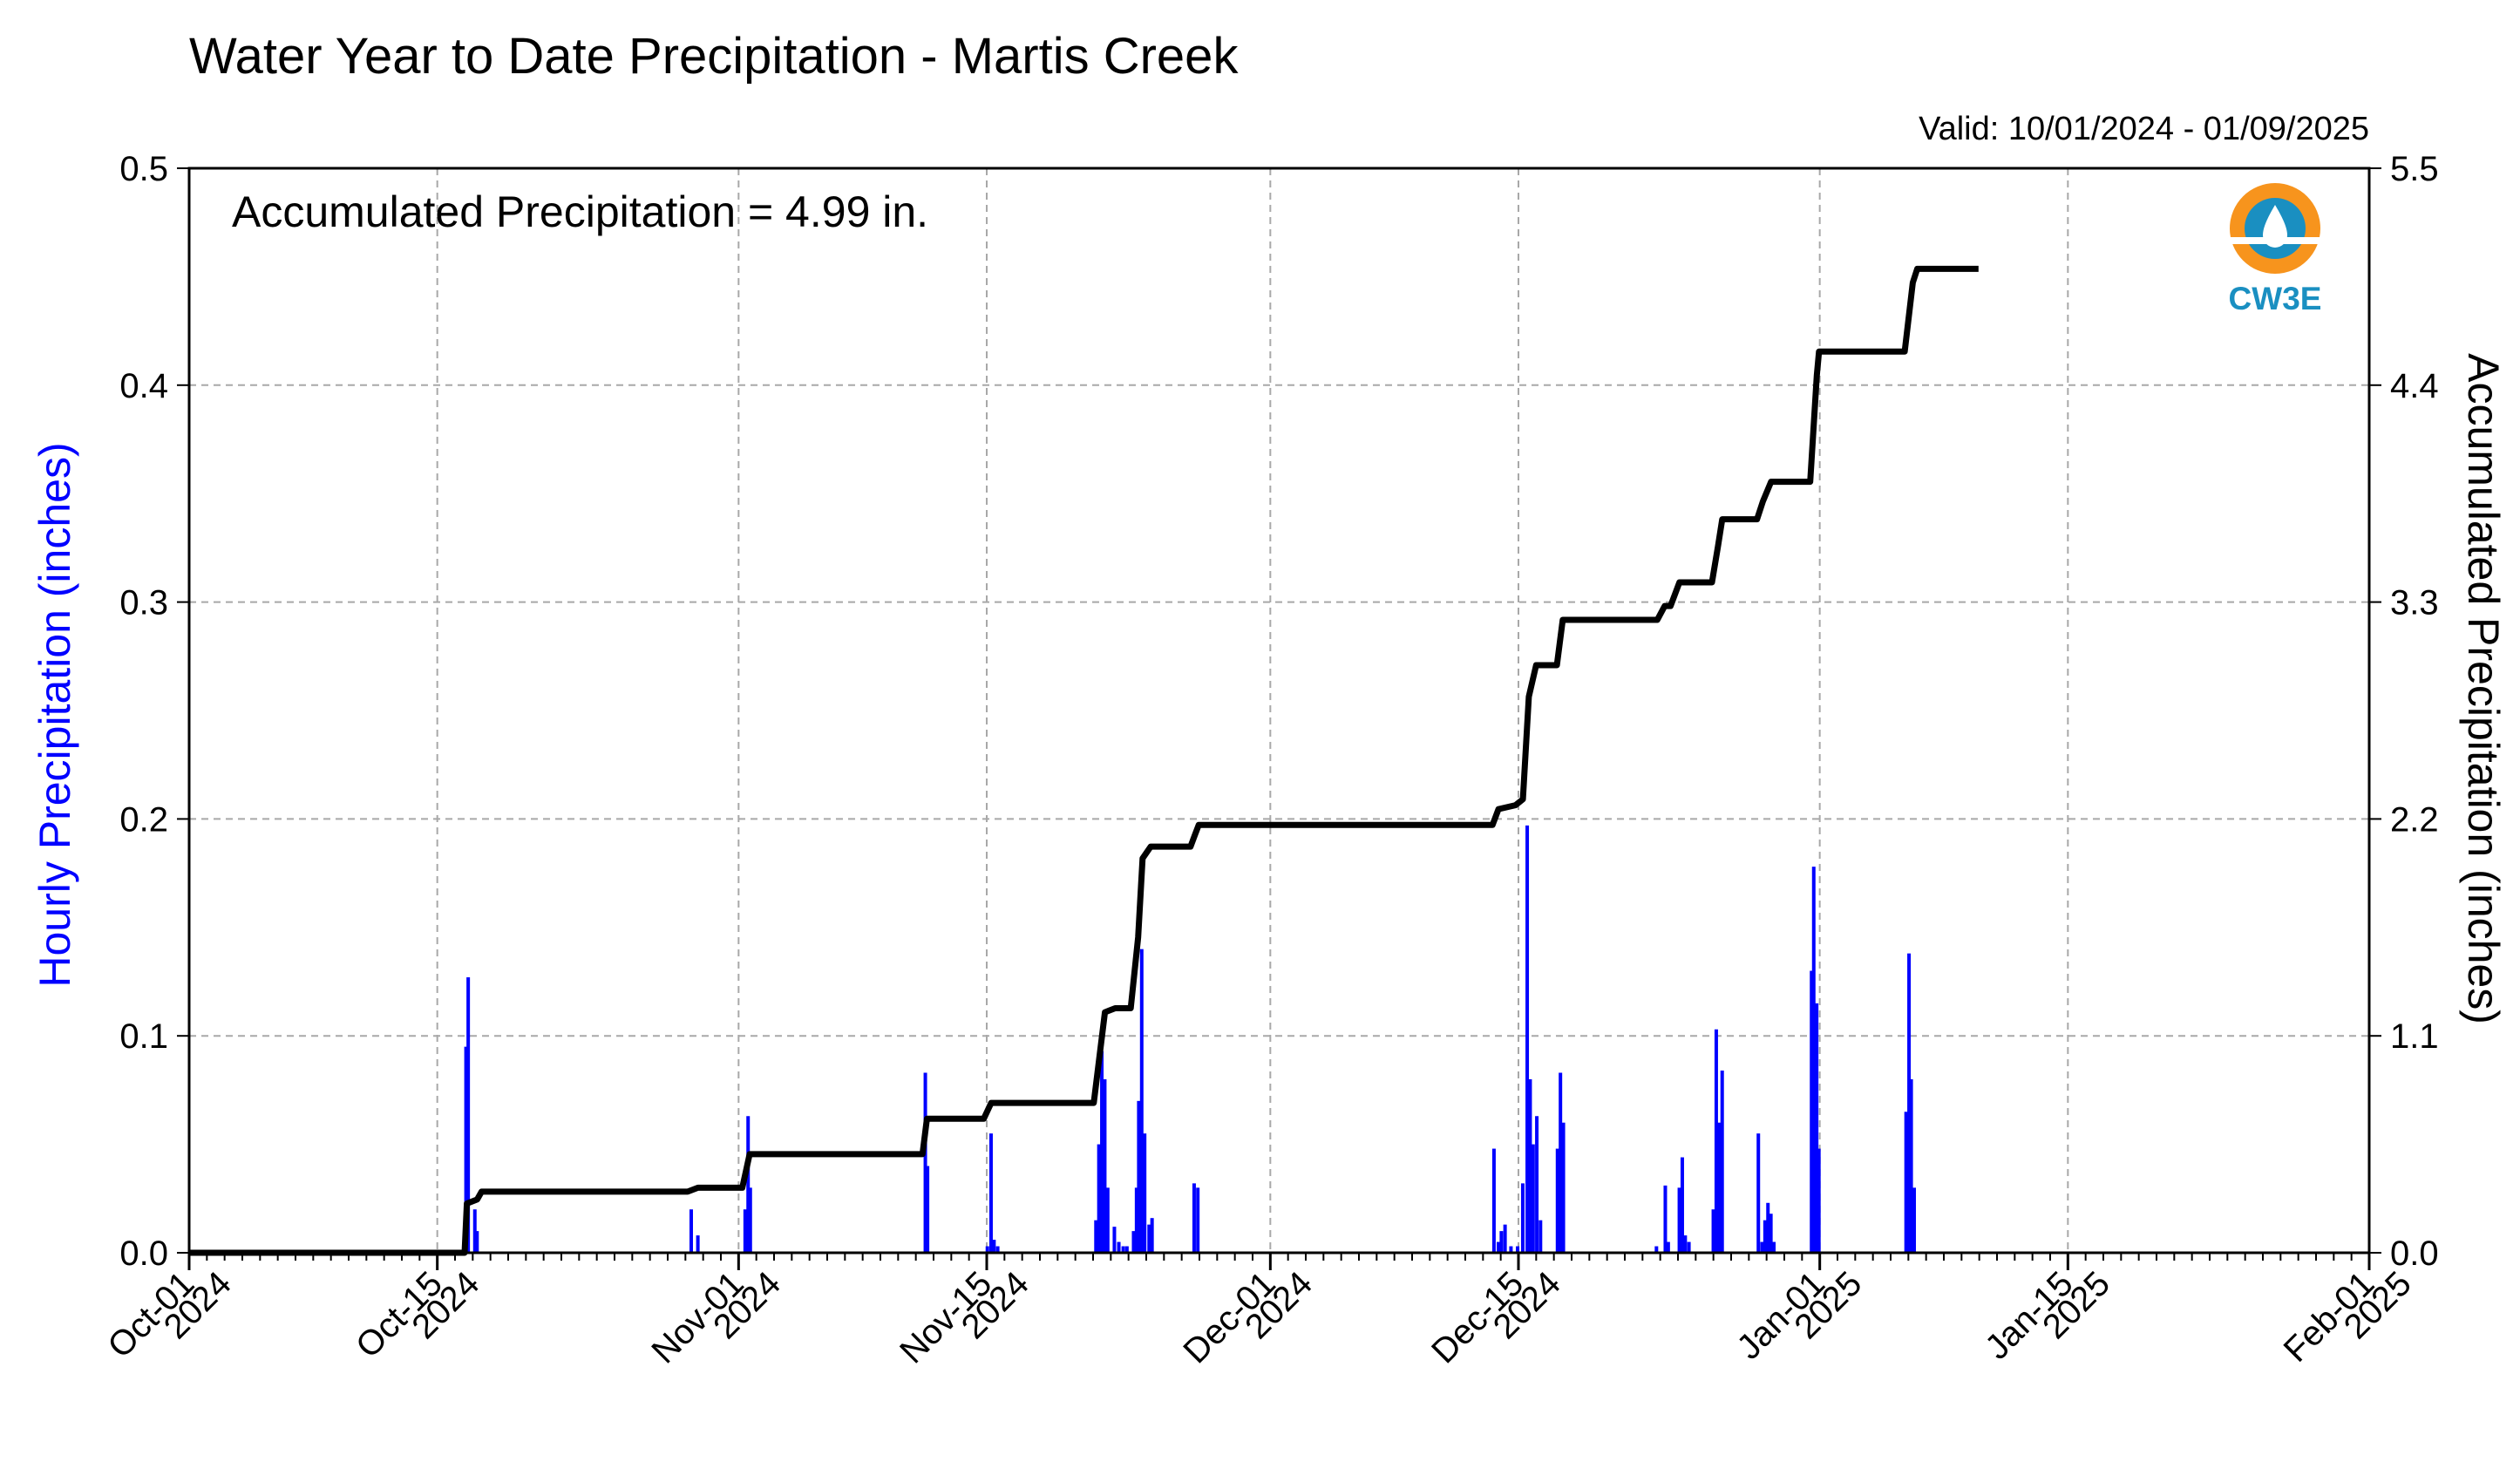 The height and width of the screenshot is (1462, 2520). What do you see at coordinates (2414, 1036) in the screenshot?
I see `y-right-tick-label: 1.1` at bounding box center [2414, 1036].